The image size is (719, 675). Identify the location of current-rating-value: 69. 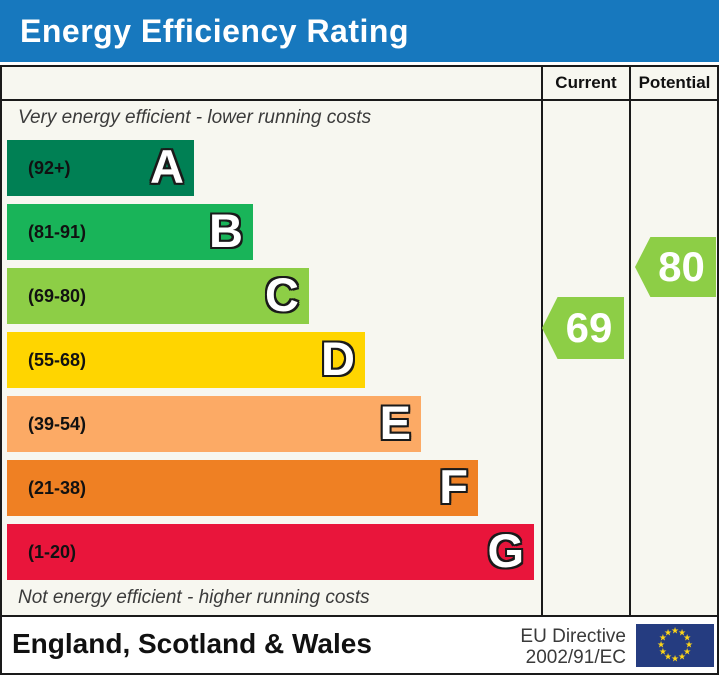
(589, 327).